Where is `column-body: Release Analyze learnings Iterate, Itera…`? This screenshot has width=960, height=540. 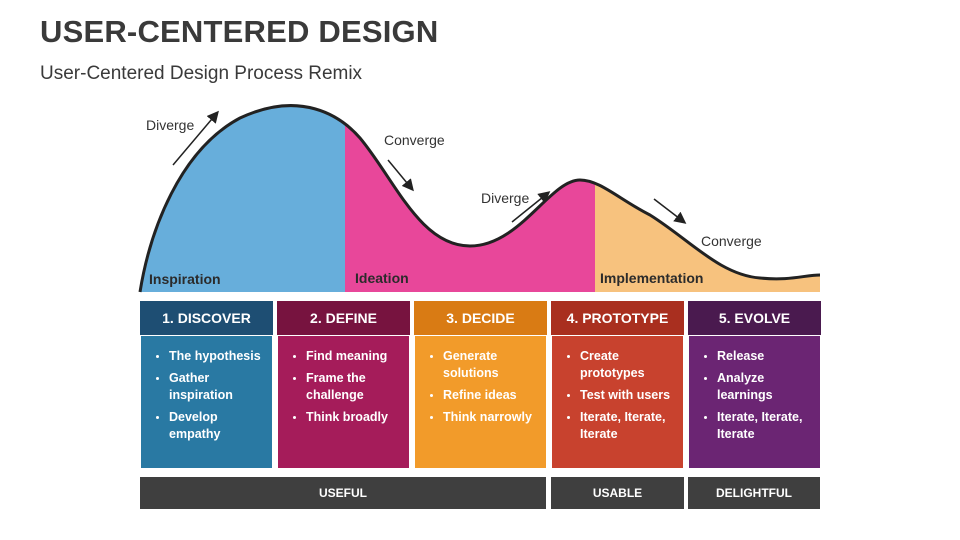
column-body: Release Analyze learnings Iterate, Itera… is located at coordinates (754, 402).